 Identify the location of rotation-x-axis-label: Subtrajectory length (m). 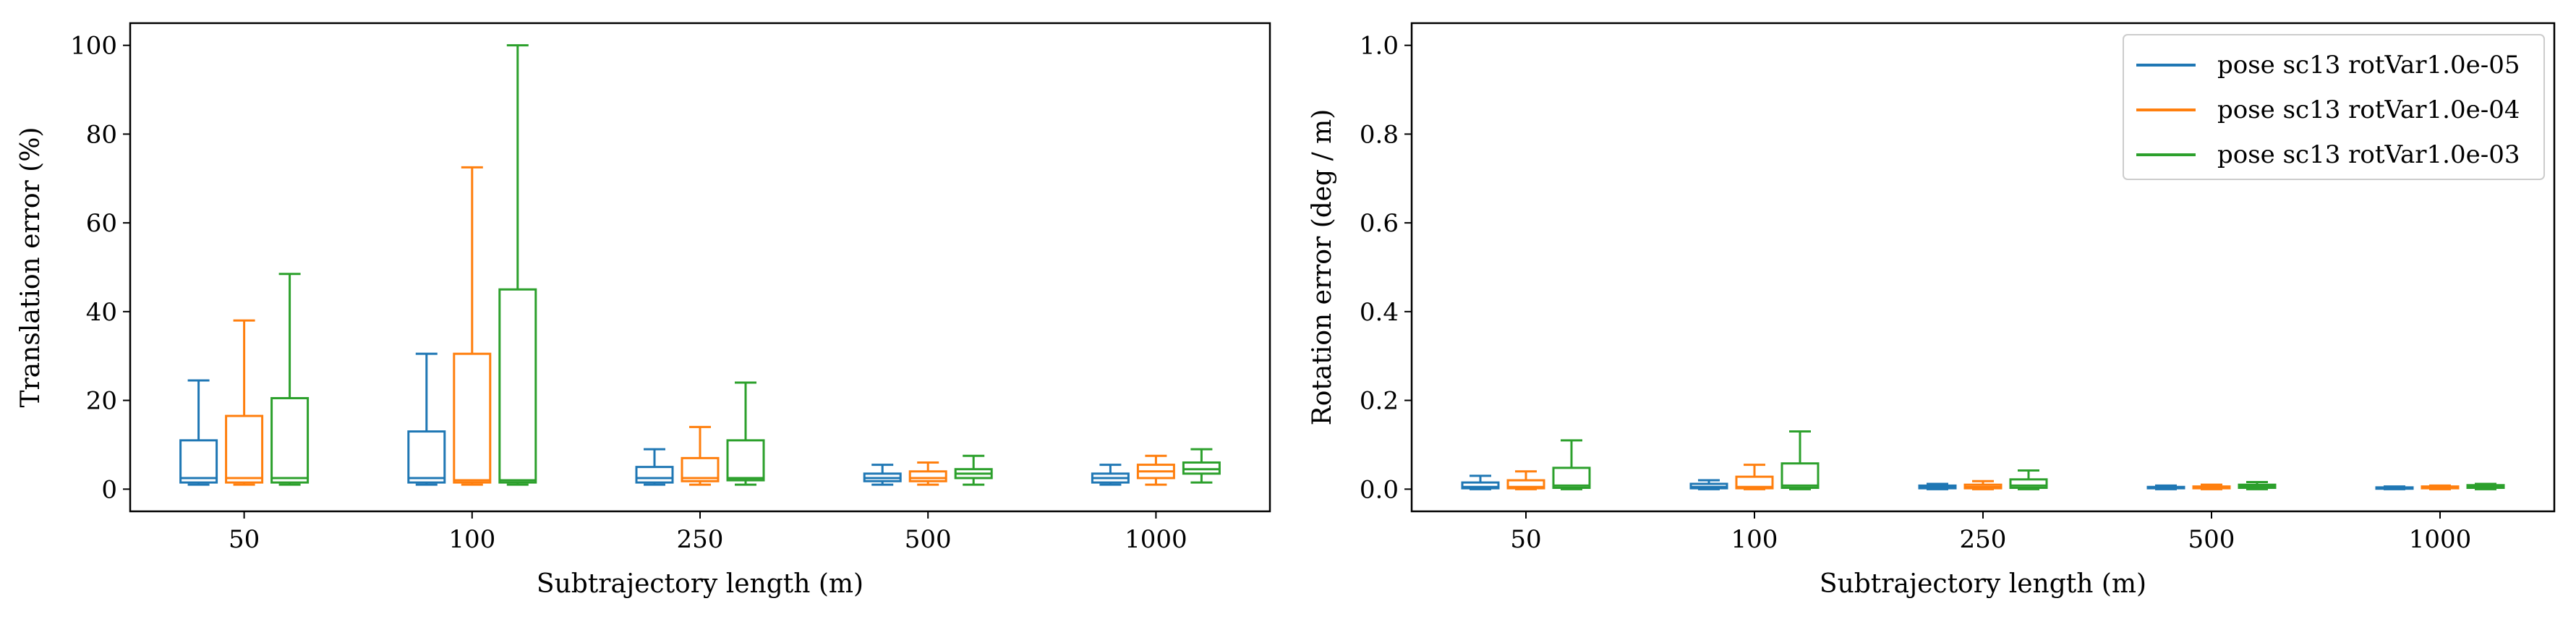
(1983, 584).